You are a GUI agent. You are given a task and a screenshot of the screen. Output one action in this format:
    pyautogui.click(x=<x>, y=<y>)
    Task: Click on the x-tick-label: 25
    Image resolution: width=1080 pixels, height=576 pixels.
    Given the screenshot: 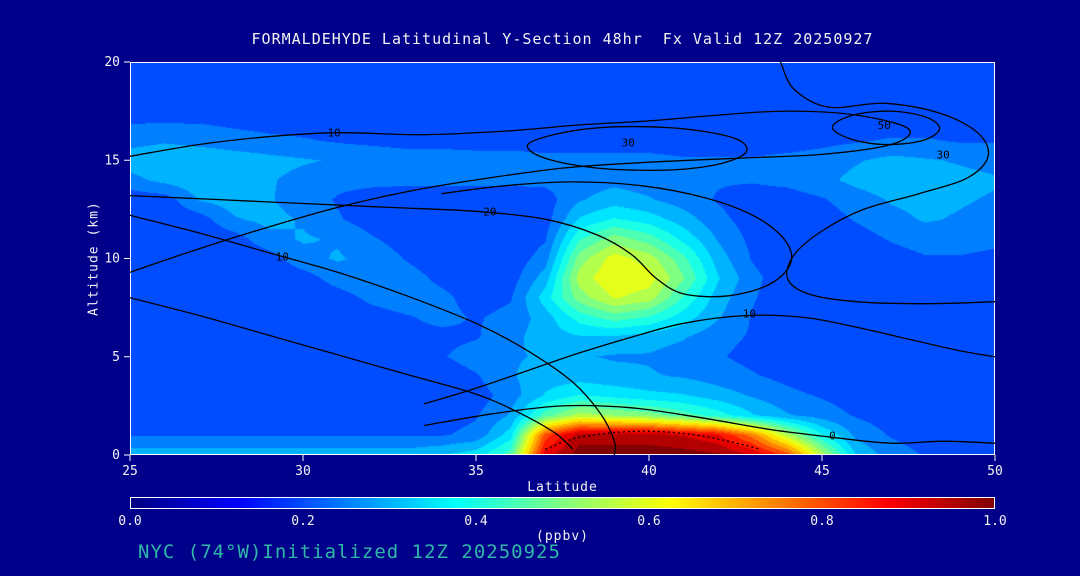 What is the action you would take?
    pyautogui.click(x=130, y=471)
    